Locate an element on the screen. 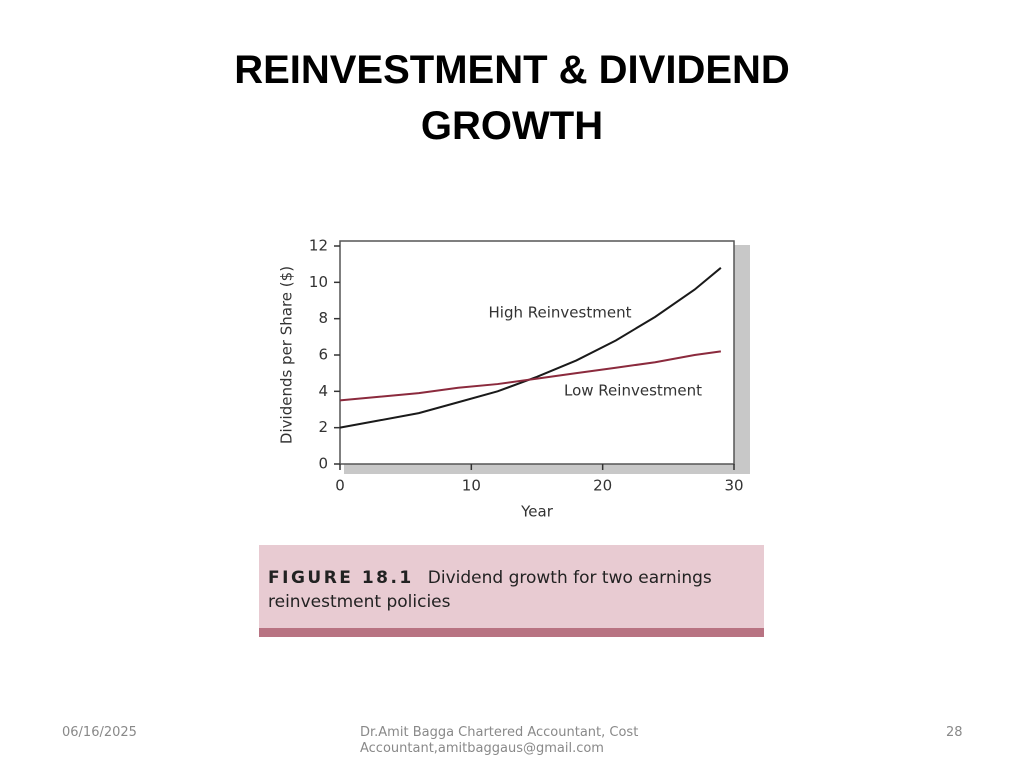 This screenshot has width=1024, height=768. y-tick-label: 6 is located at coordinates (323, 355).